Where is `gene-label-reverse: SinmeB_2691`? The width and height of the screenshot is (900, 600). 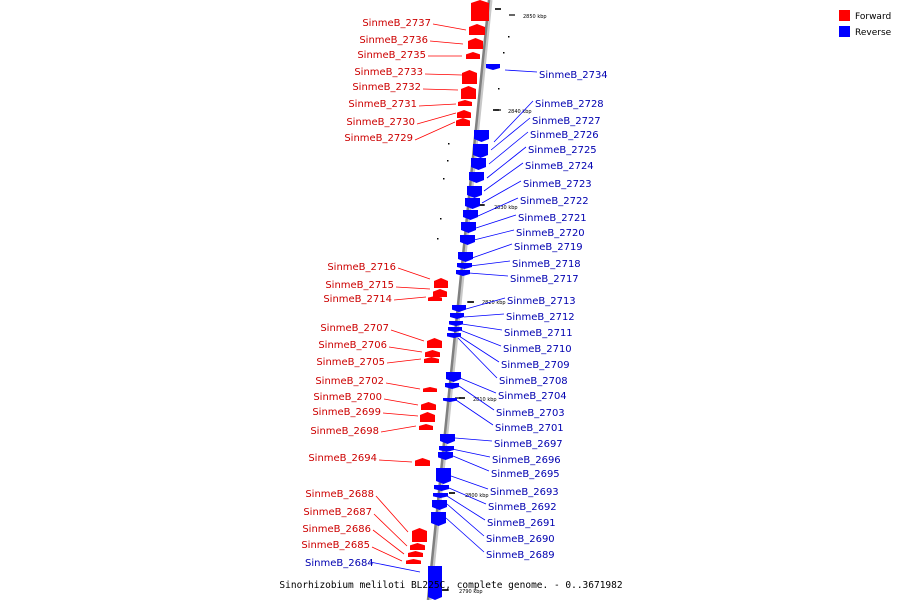
gene-label-reverse: SinmeB_2691 is located at coordinates (521, 523).